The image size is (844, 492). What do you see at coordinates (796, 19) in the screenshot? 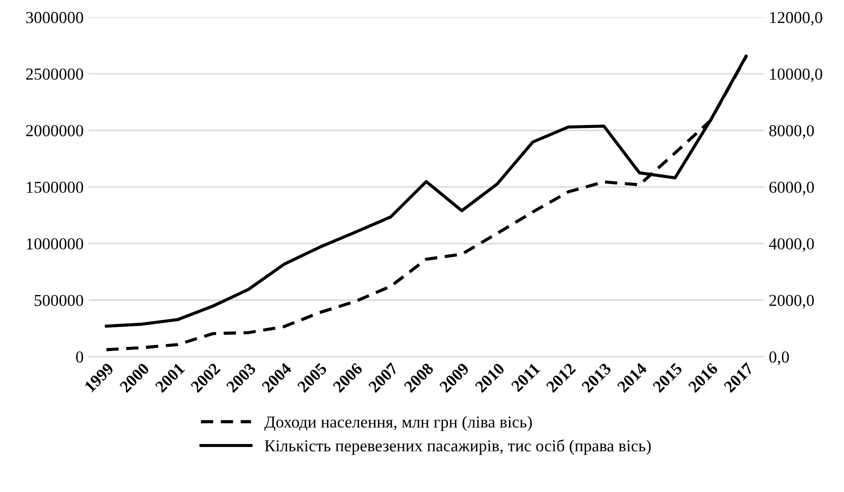
I see `y2-tick-label: 12000,0` at bounding box center [796, 19].